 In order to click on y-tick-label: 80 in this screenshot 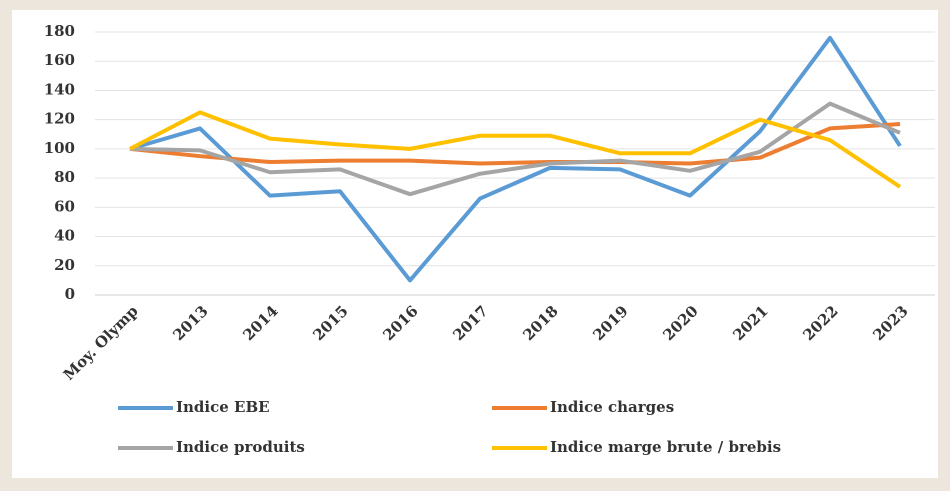, I will do `click(64, 177)`.